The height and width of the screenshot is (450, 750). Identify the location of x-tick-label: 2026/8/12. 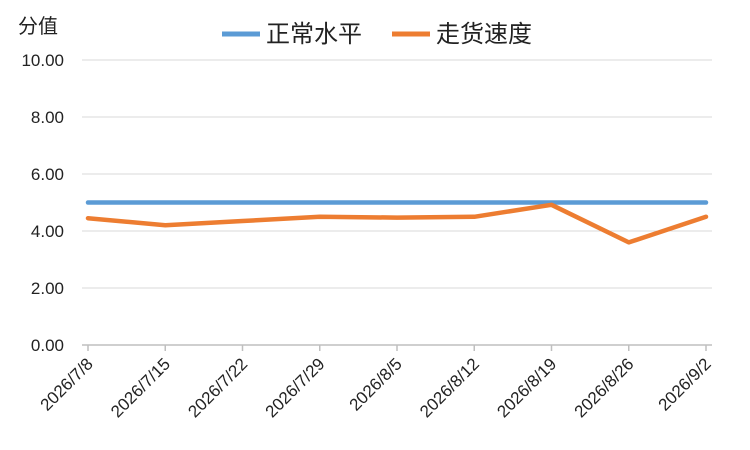
(449, 387).